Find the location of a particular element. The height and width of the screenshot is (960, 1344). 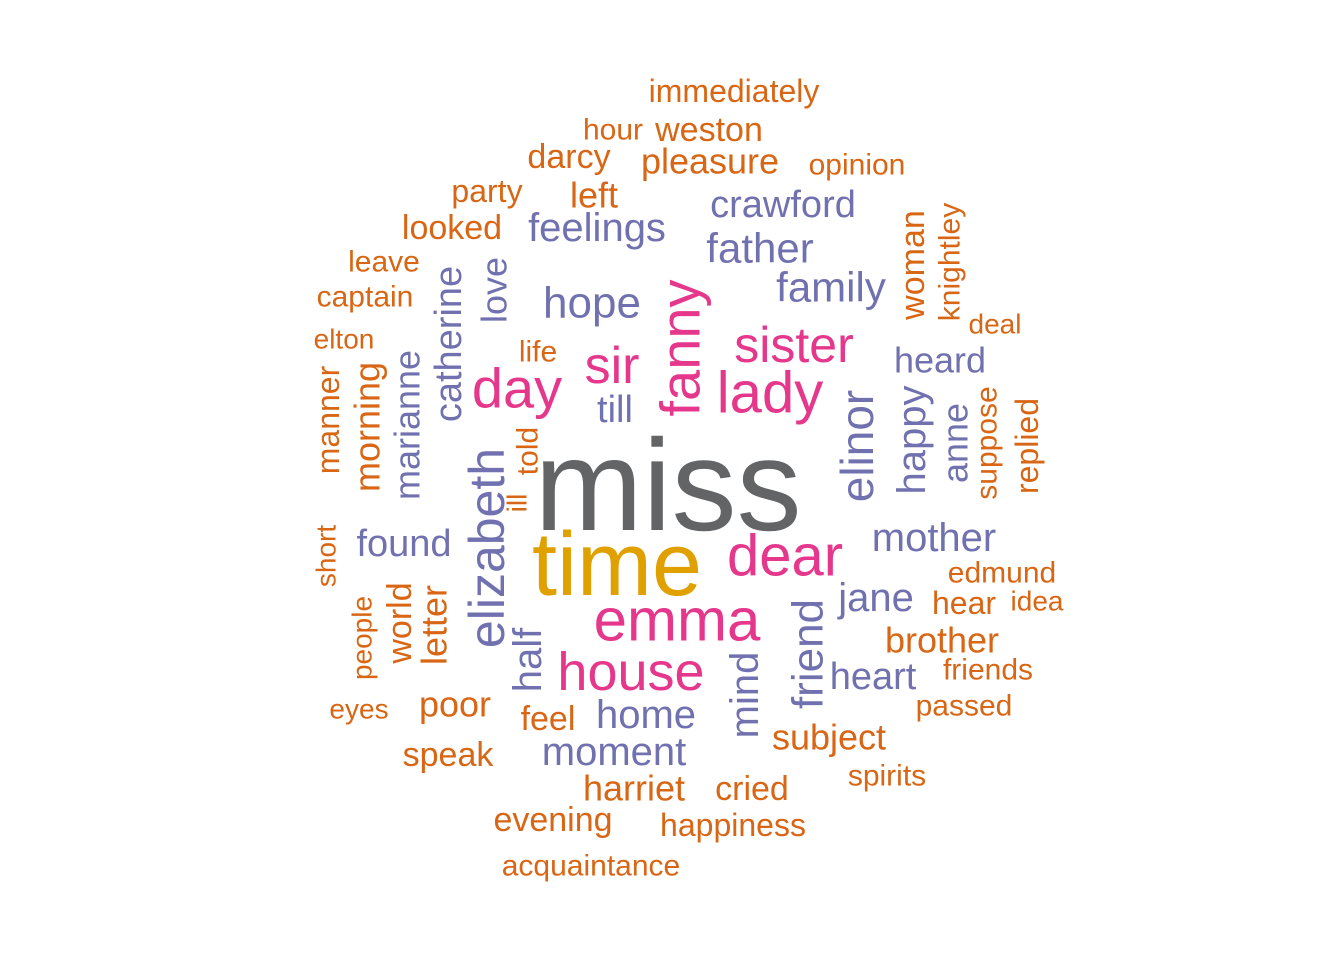

word-evening: evening is located at coordinates (552, 820).